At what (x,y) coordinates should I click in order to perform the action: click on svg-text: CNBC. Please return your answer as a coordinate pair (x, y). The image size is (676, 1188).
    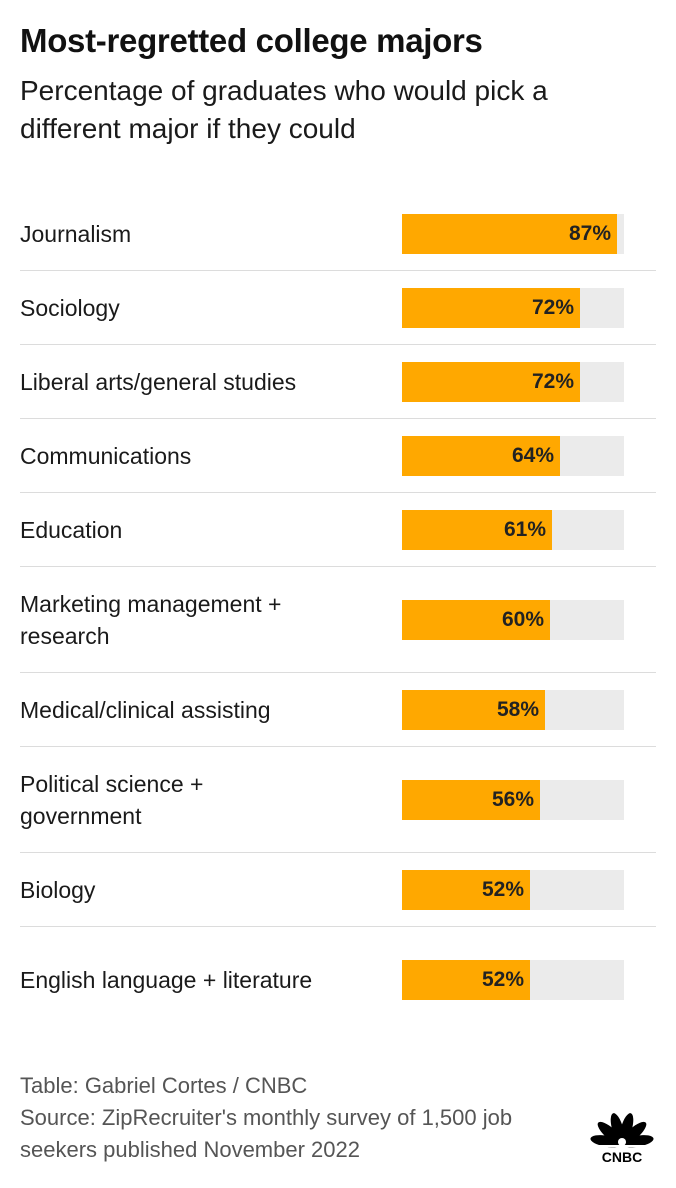
    Looking at the image, I should click on (622, 1156).